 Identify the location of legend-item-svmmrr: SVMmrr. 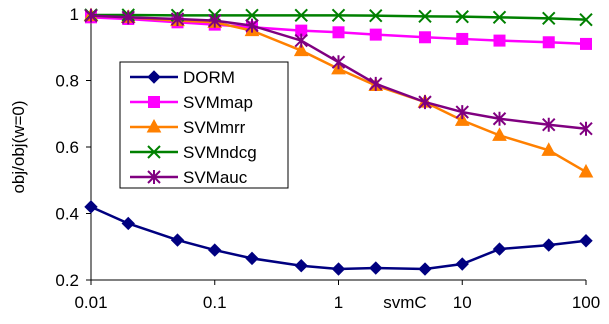
(188, 127).